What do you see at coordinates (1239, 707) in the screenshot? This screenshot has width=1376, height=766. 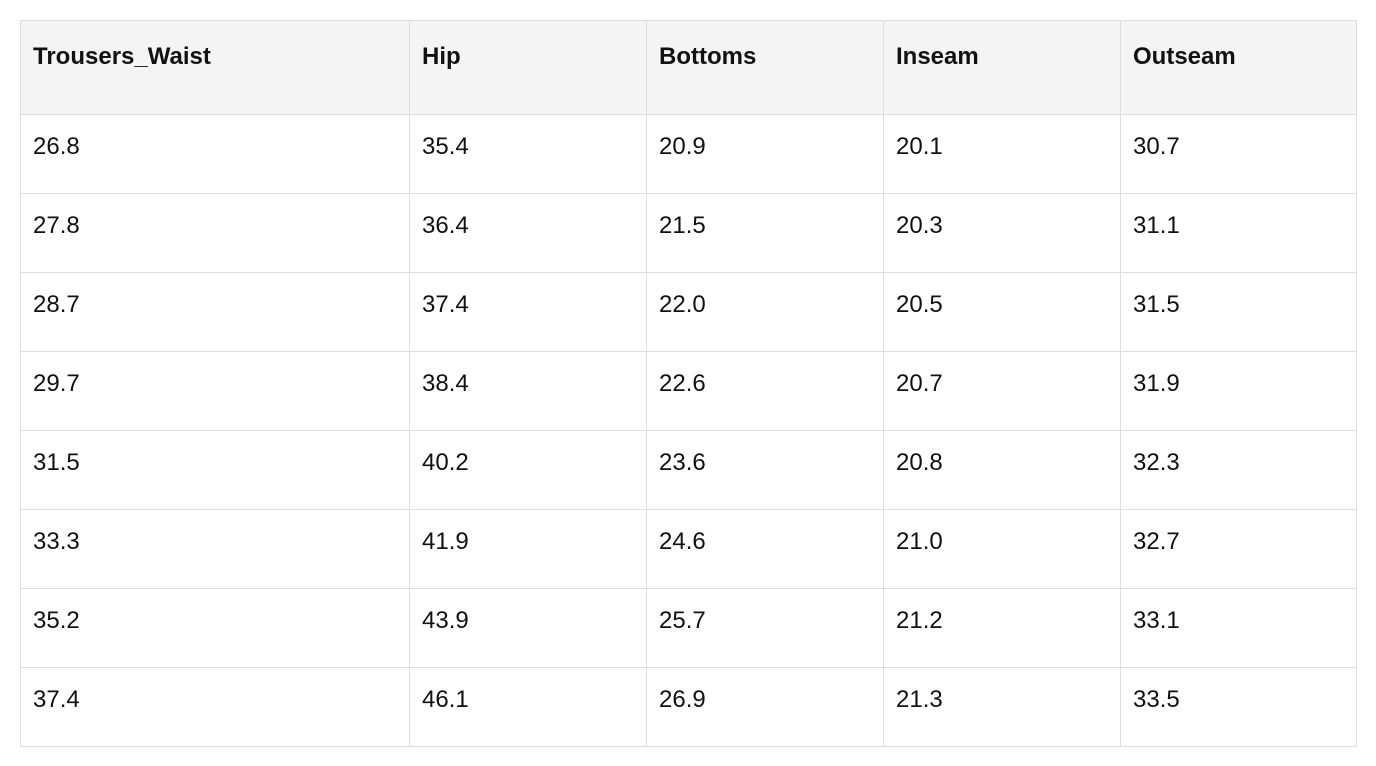 I see `table-cell: 33.5` at bounding box center [1239, 707].